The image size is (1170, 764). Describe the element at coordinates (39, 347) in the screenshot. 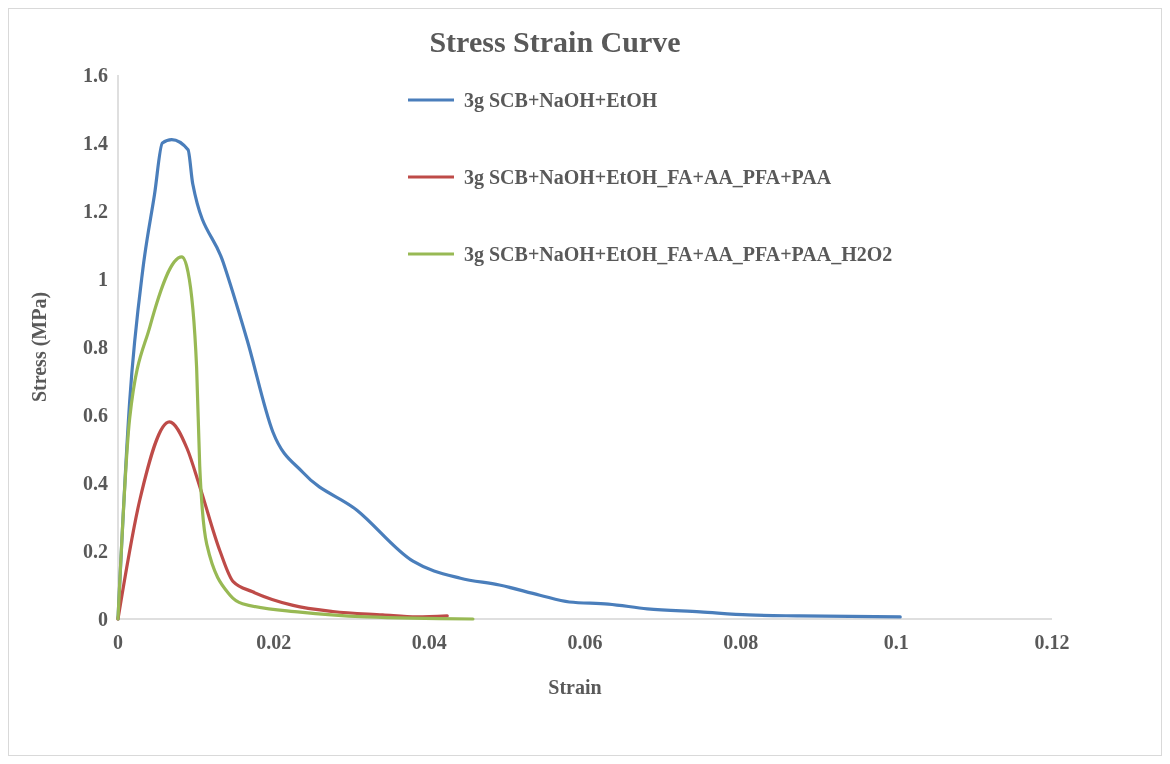

I see `y-axis-title: Stress (MPa)` at that location.